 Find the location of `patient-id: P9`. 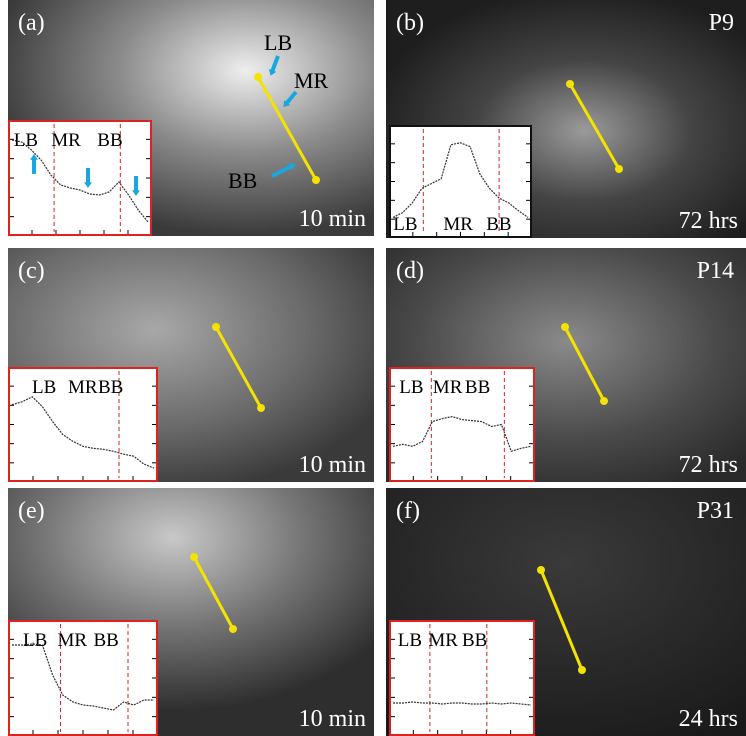

patient-id: P9 is located at coordinates (721, 23).